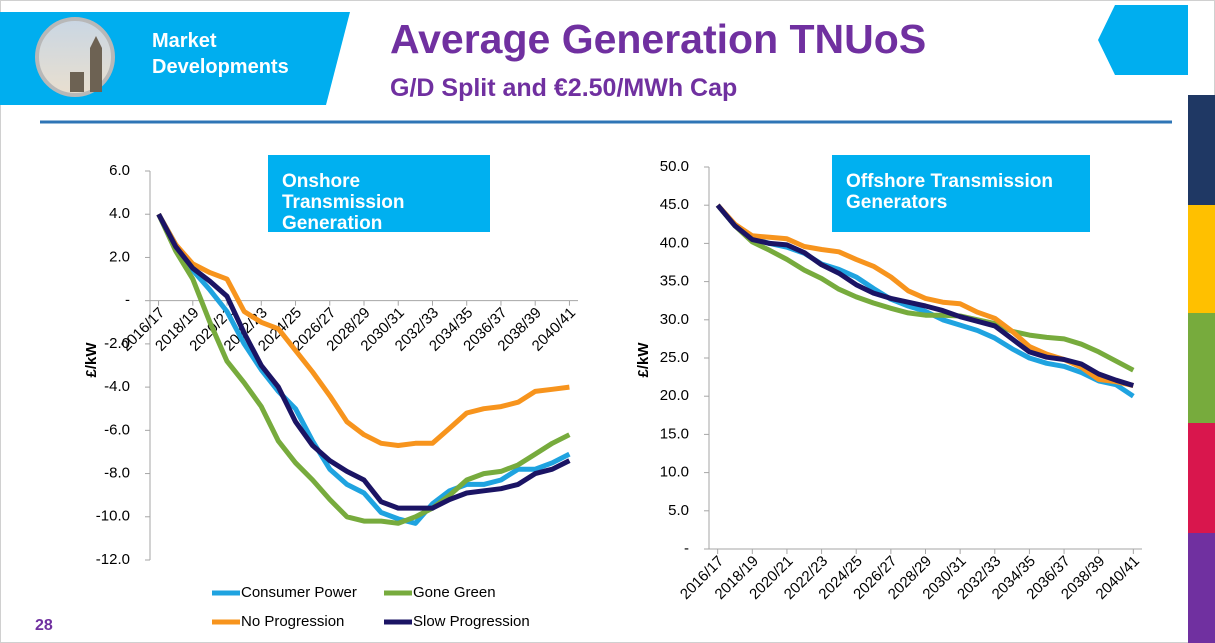 Image resolution: width=1215 pixels, height=643 pixels. Describe the element at coordinates (454, 592) in the screenshot. I see `legend-label: Gone Green` at that location.